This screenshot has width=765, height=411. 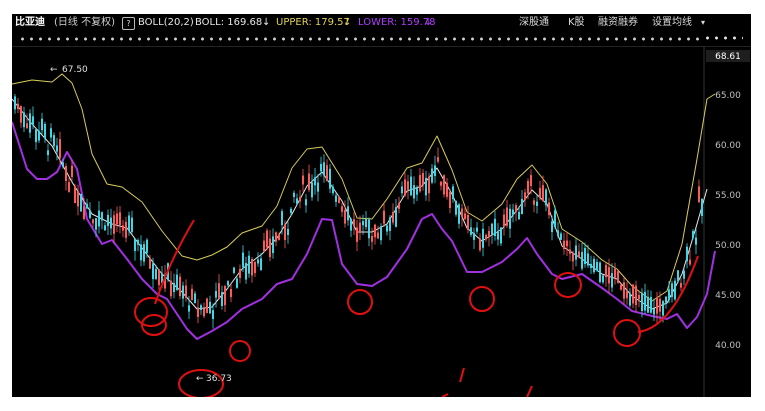 I want to click on menu-item-ma-settings: 设置均线, so click(x=672, y=22).